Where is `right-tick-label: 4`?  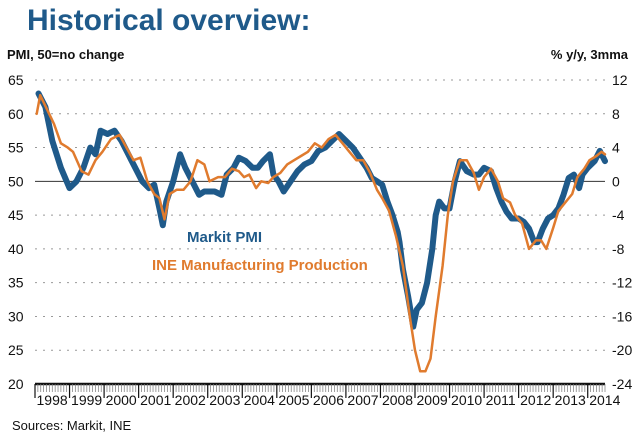 right-tick-label: 4 is located at coordinates (616, 148).